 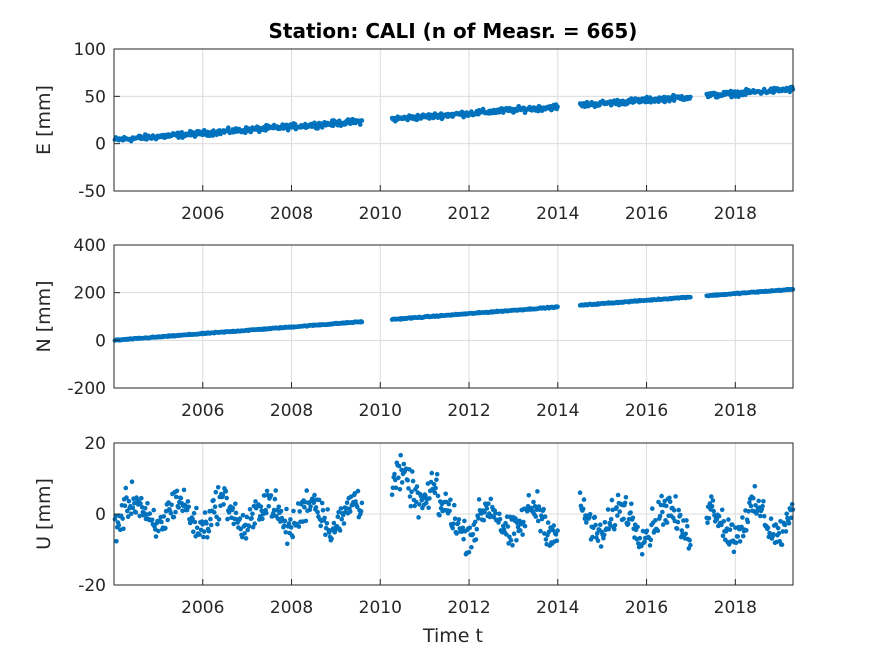 I want to click on up-x-tick-label: 2006, so click(x=202, y=608).